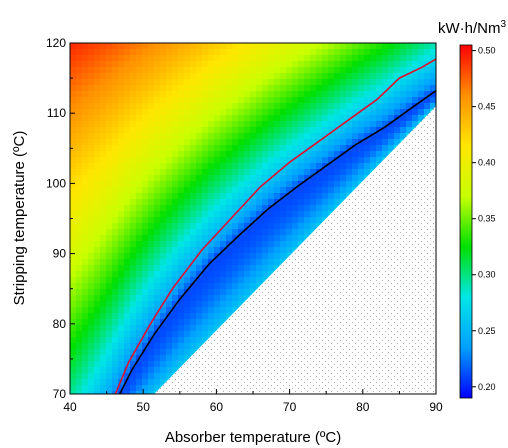 The image size is (508, 448). What do you see at coordinates (487, 275) in the screenshot?
I see `colorbar-tick-label: 0.30` at bounding box center [487, 275].